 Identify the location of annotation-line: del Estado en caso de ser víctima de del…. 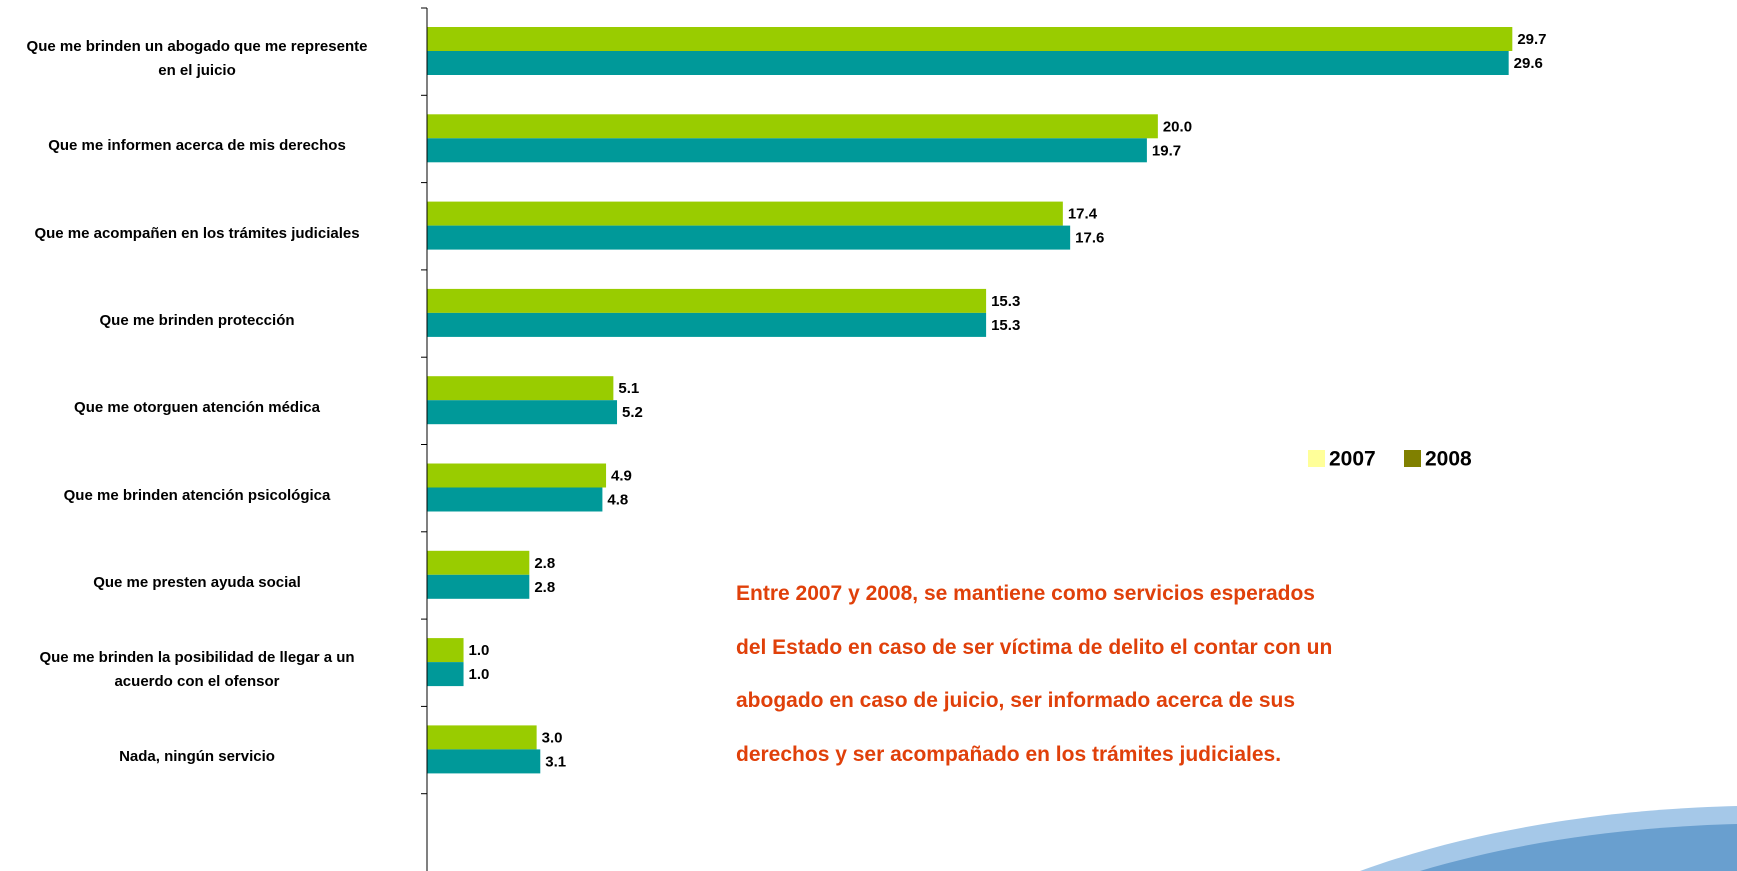
(1034, 647).